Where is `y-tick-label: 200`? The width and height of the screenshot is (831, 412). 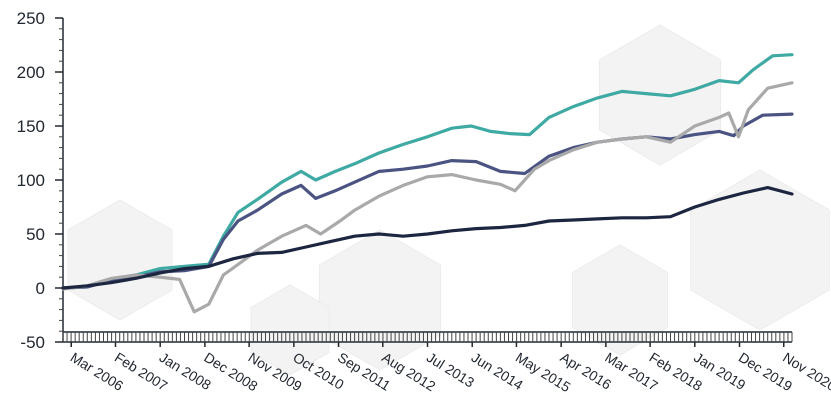
y-tick-label: 200 is located at coordinates (31, 72).